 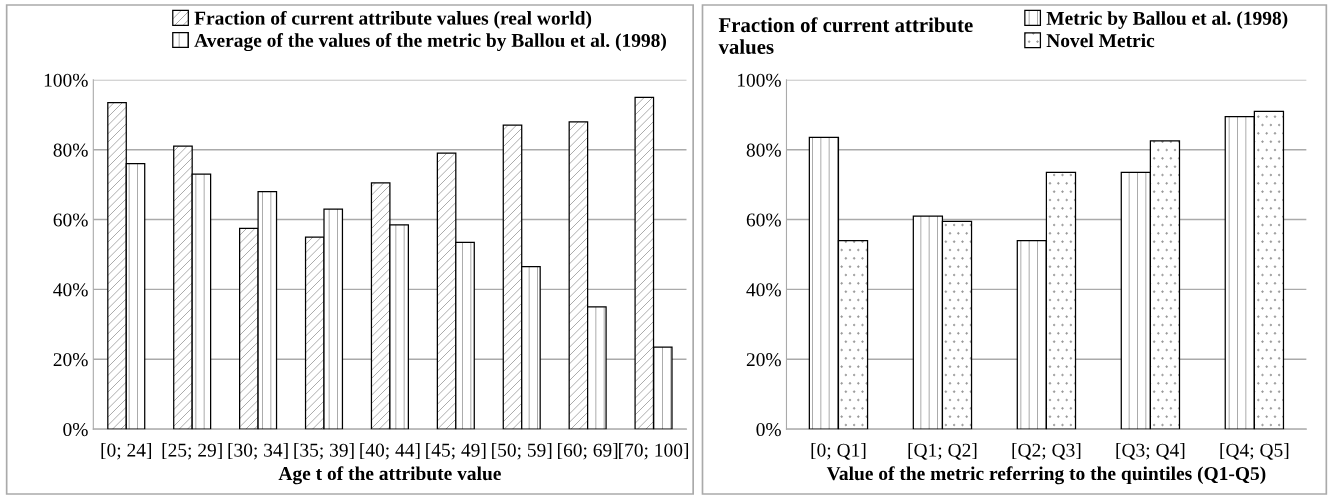 I want to click on x-tick-label: [0; 24], so click(x=126, y=451).